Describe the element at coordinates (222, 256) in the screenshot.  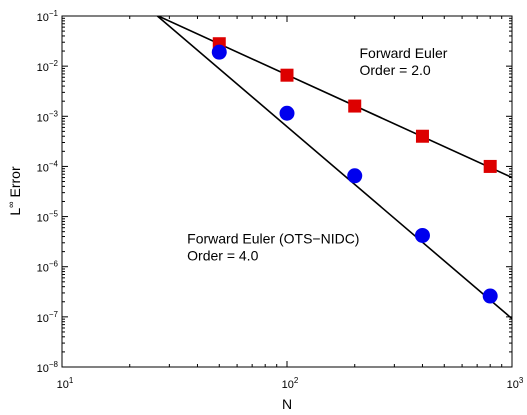
I see `annotation-2-line-2: Order = 4.0` at that location.